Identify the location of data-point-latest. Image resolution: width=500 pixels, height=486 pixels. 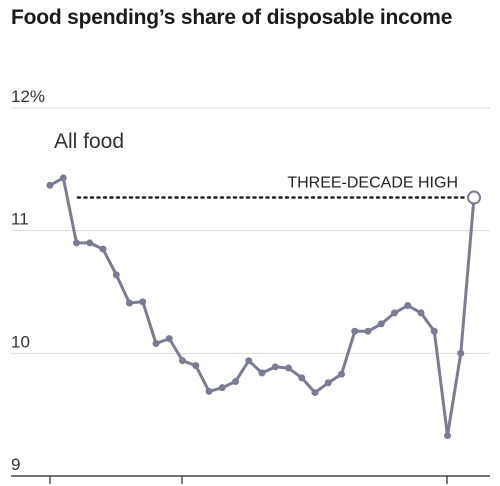
(474, 197).